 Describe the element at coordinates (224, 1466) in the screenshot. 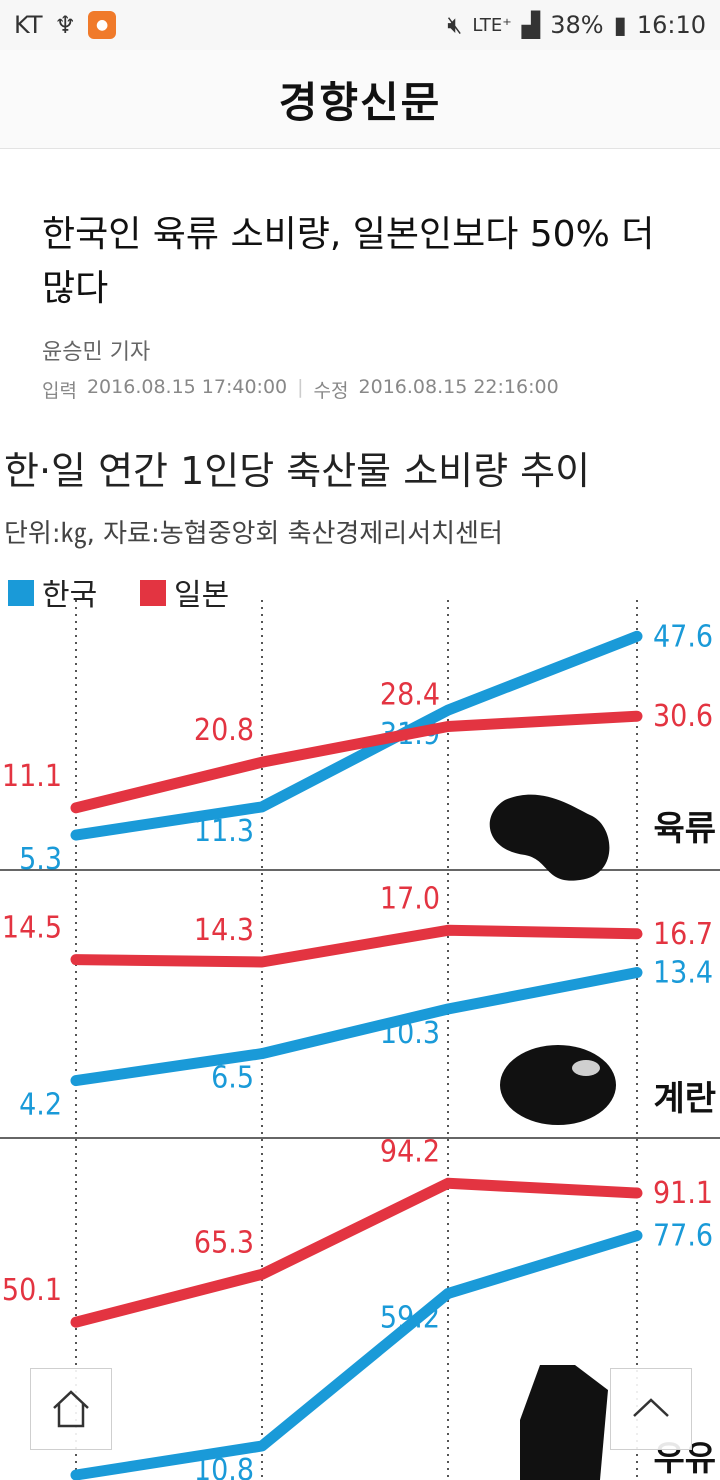

I see `data-label: 10.8` at that location.